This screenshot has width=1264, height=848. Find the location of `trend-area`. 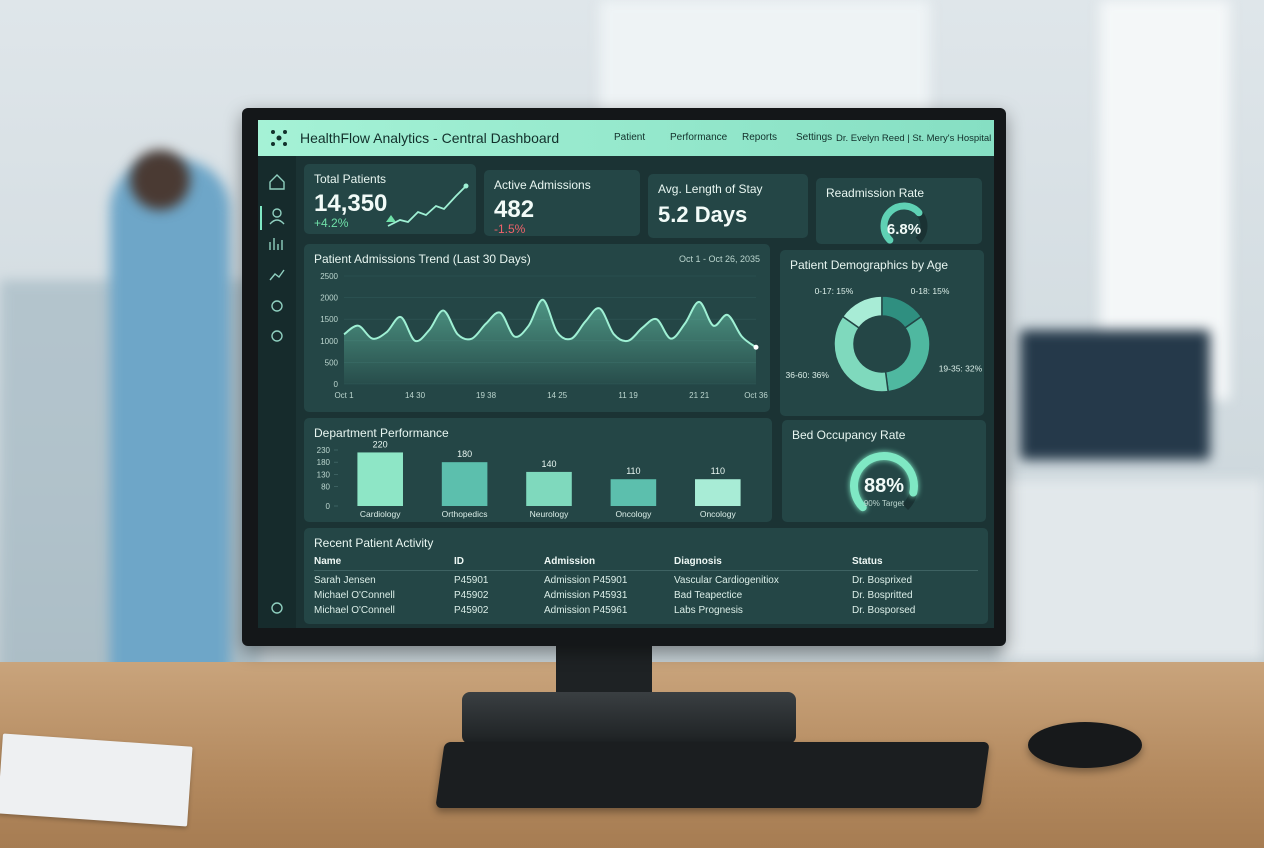

trend-area is located at coordinates (550, 341).